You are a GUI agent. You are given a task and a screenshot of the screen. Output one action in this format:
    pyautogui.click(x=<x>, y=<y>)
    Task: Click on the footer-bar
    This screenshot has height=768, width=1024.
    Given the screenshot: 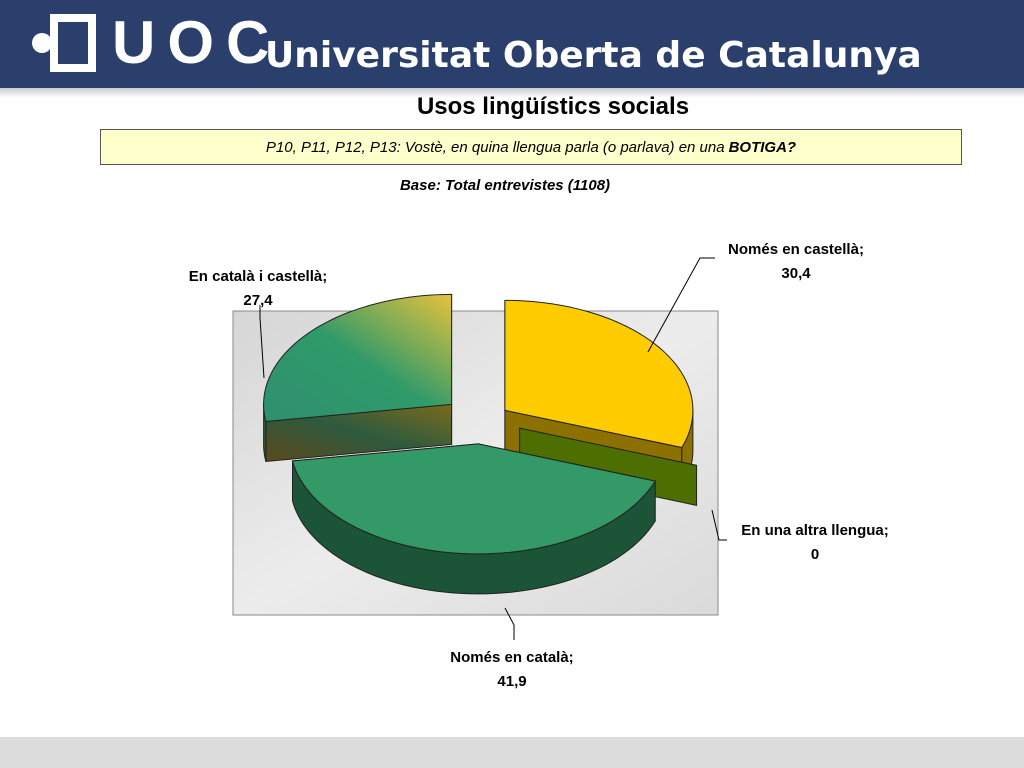 What is the action you would take?
    pyautogui.click(x=512, y=752)
    